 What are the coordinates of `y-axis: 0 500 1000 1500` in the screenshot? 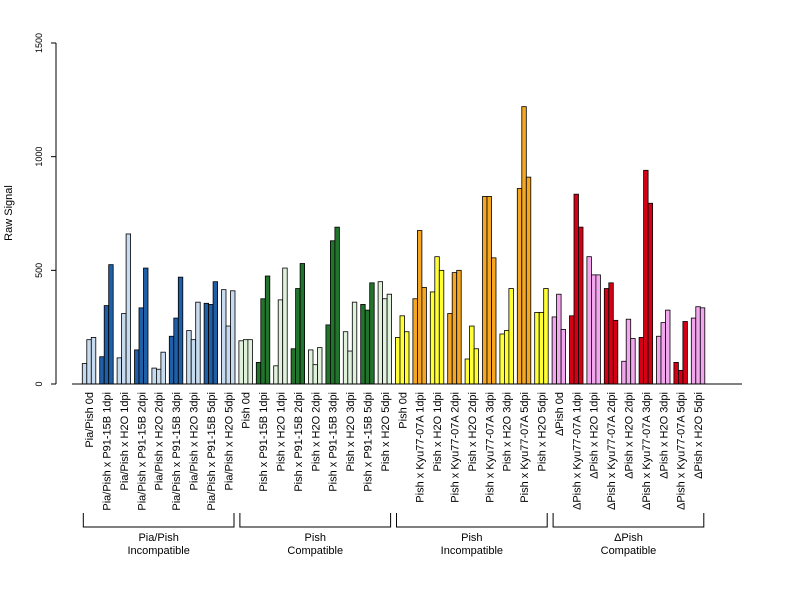 It's located at (45, 210).